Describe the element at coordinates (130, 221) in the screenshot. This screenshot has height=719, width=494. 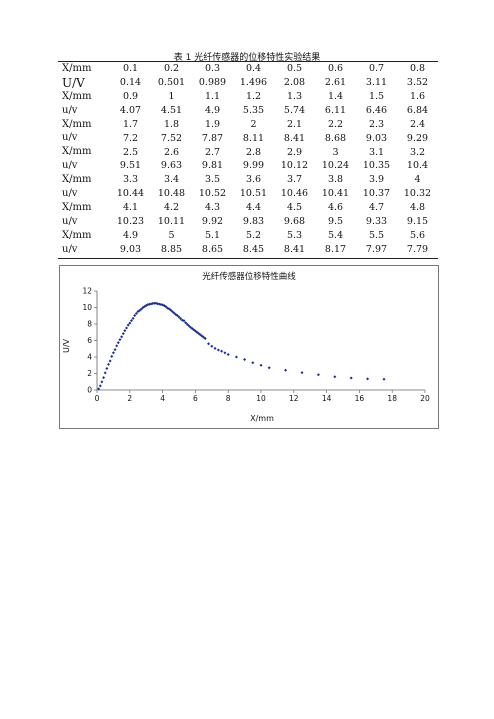
I see `table-cell: 10.23` at that location.